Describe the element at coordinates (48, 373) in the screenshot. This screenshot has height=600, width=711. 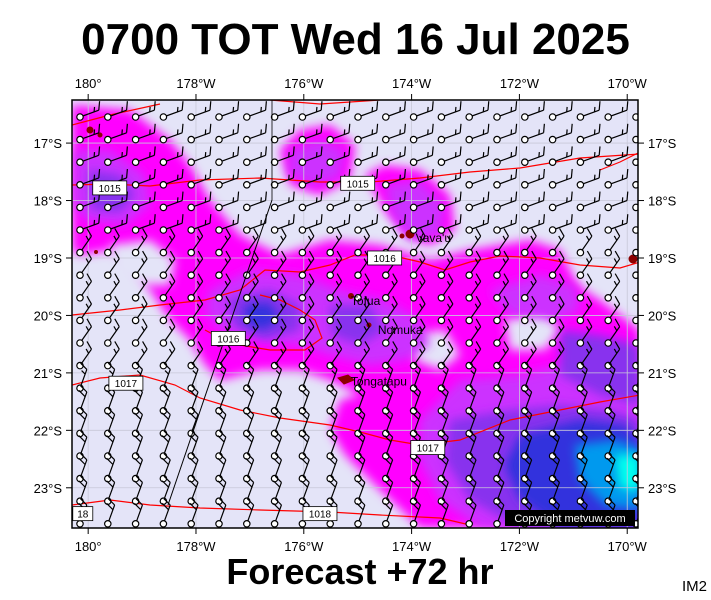
I see `lat-label-left: 21°S` at that location.